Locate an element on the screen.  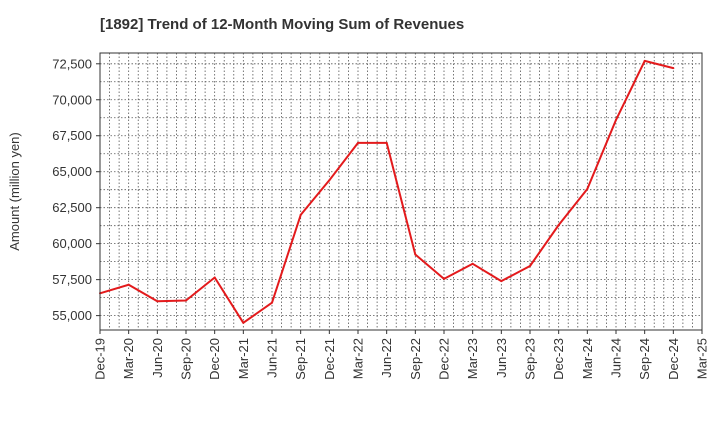
y-tick-label: 57,500 is located at coordinates (72, 279).